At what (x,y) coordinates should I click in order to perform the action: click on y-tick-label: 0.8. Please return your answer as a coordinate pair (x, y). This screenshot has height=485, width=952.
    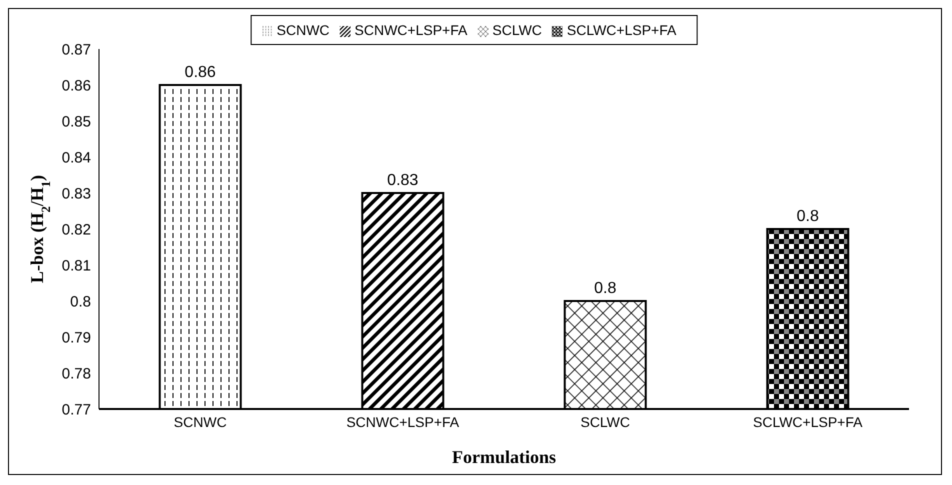
    Looking at the image, I should click on (80, 301).